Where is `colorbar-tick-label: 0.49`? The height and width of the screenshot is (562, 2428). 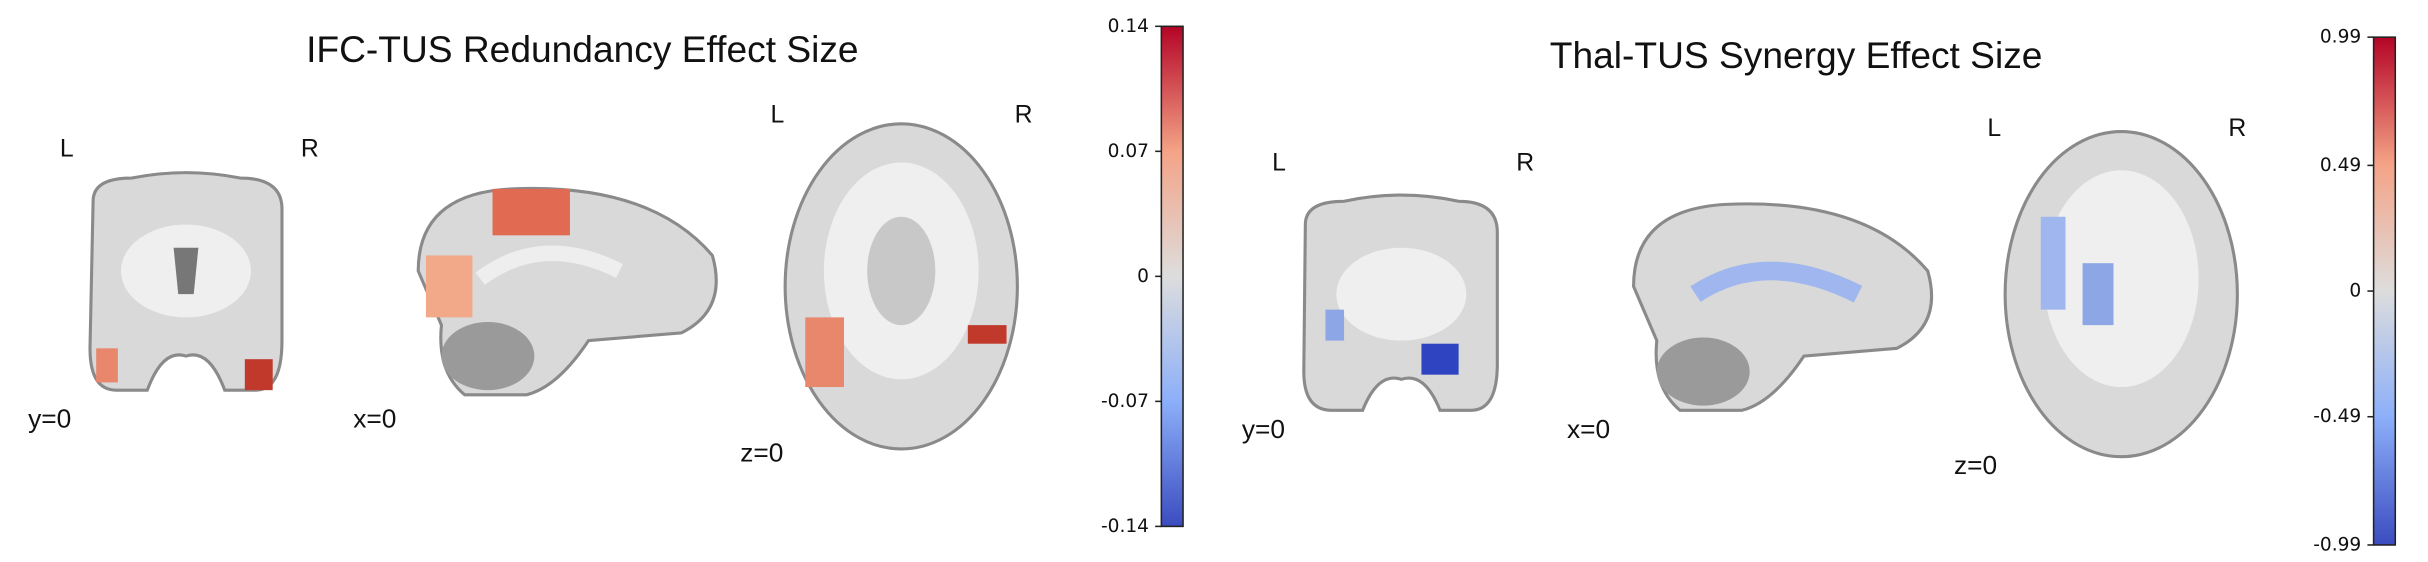 colorbar-tick-label: 0.49 is located at coordinates (2340, 165).